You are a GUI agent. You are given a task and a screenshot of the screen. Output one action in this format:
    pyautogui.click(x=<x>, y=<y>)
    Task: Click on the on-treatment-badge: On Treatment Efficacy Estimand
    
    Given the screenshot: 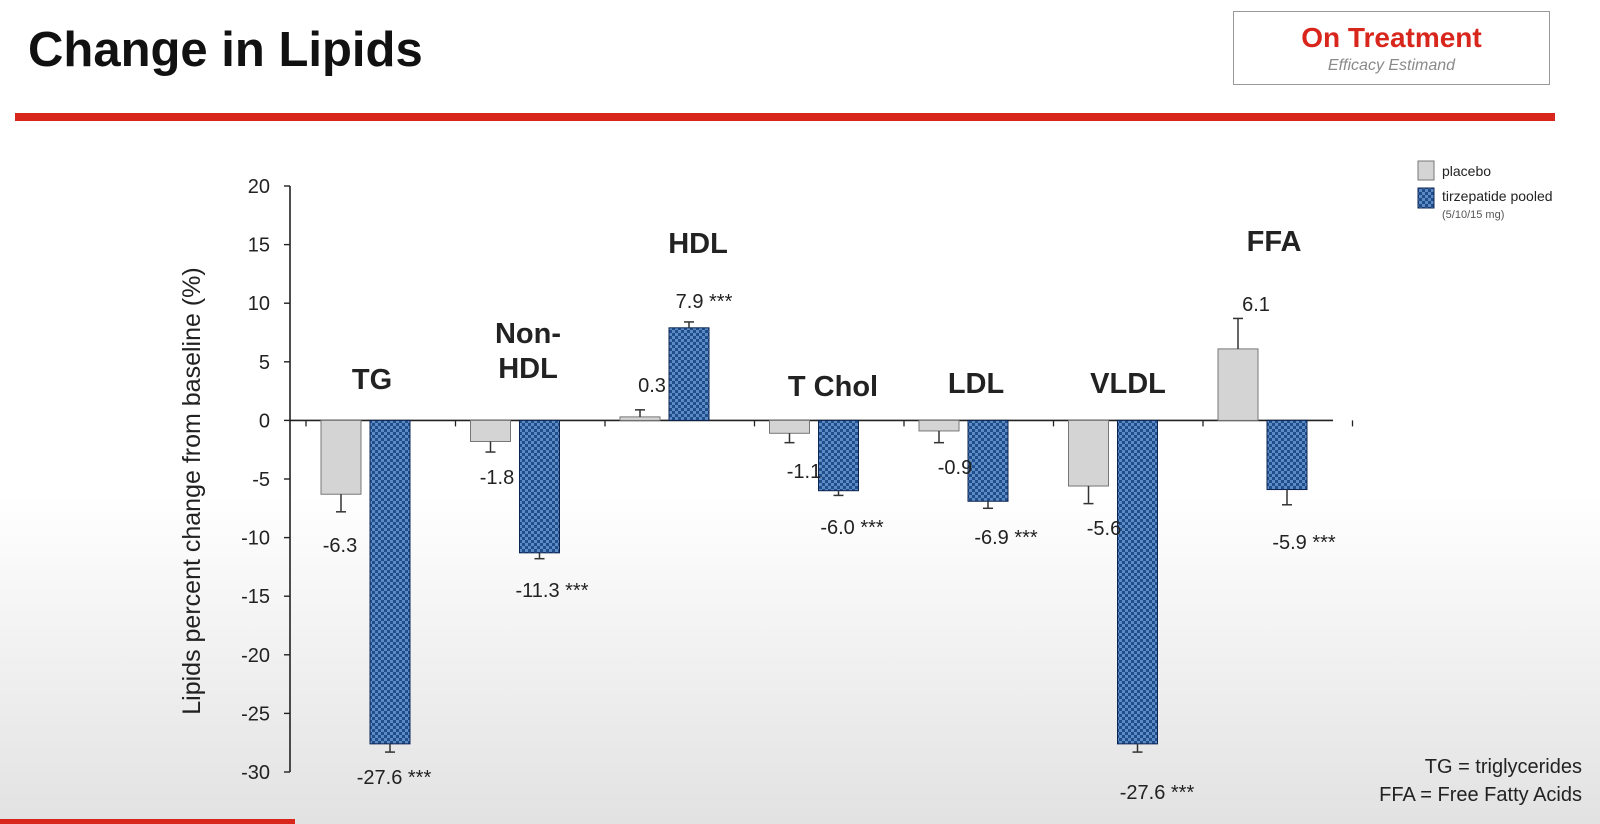 What is the action you would take?
    pyautogui.click(x=1391, y=48)
    